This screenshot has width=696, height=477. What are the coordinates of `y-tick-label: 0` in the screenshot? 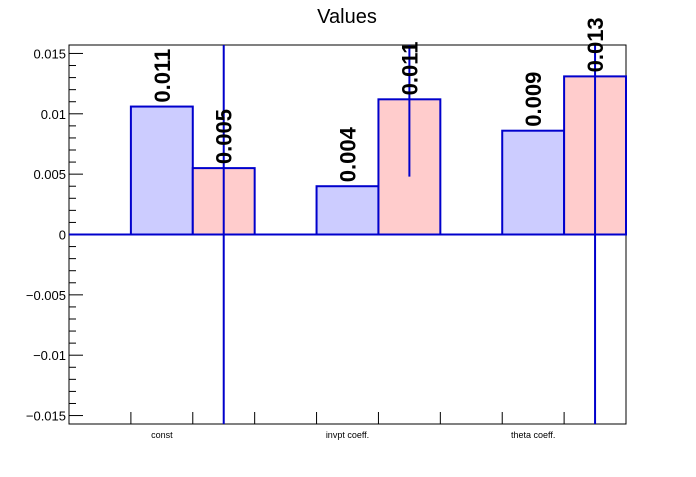 It's located at (62, 235).